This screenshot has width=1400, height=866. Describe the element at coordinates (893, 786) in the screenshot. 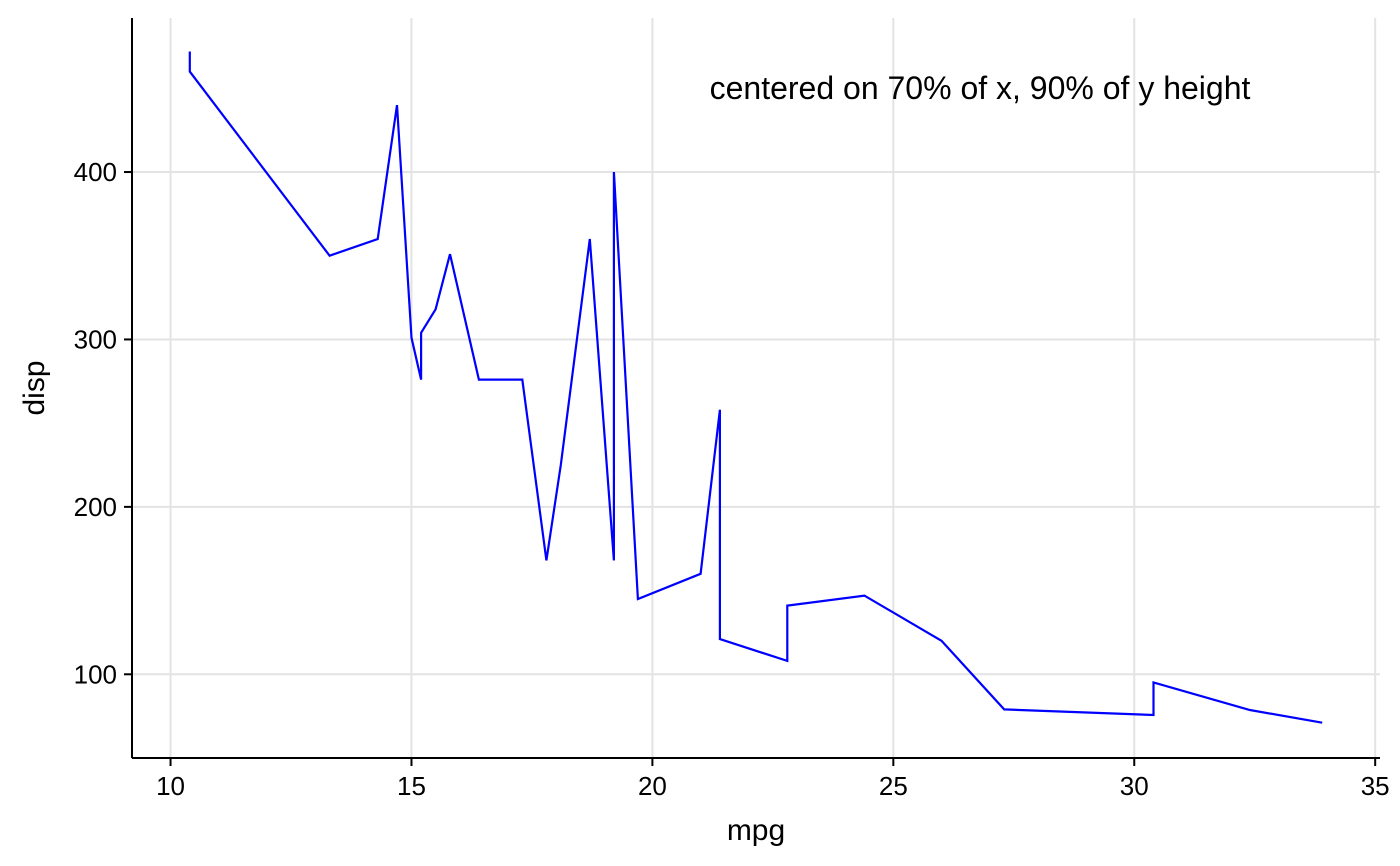

I see `x-tick-label-25: 25` at that location.